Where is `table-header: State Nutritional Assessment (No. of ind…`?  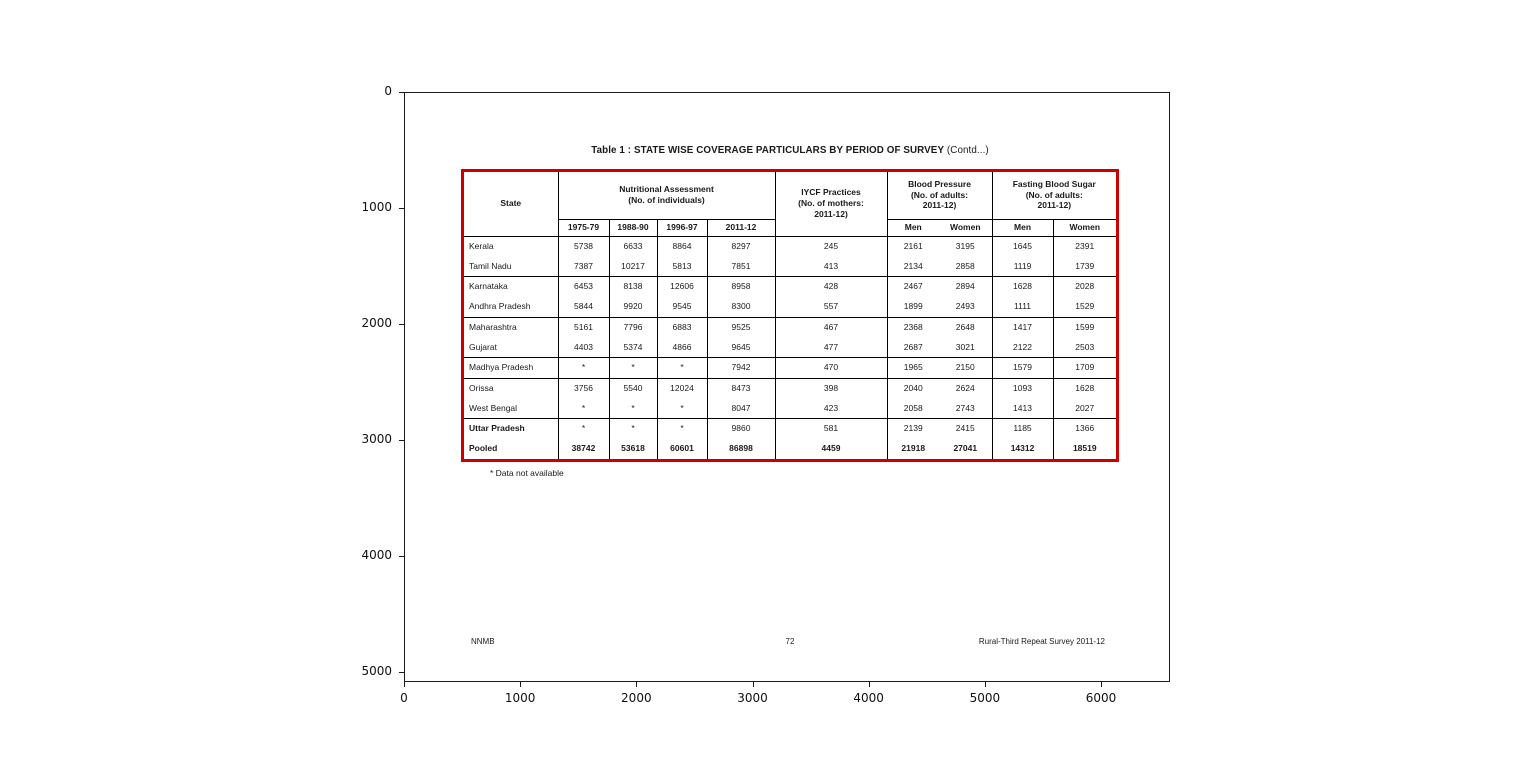 table-header: State Nutritional Assessment (No. of ind… is located at coordinates (790, 204).